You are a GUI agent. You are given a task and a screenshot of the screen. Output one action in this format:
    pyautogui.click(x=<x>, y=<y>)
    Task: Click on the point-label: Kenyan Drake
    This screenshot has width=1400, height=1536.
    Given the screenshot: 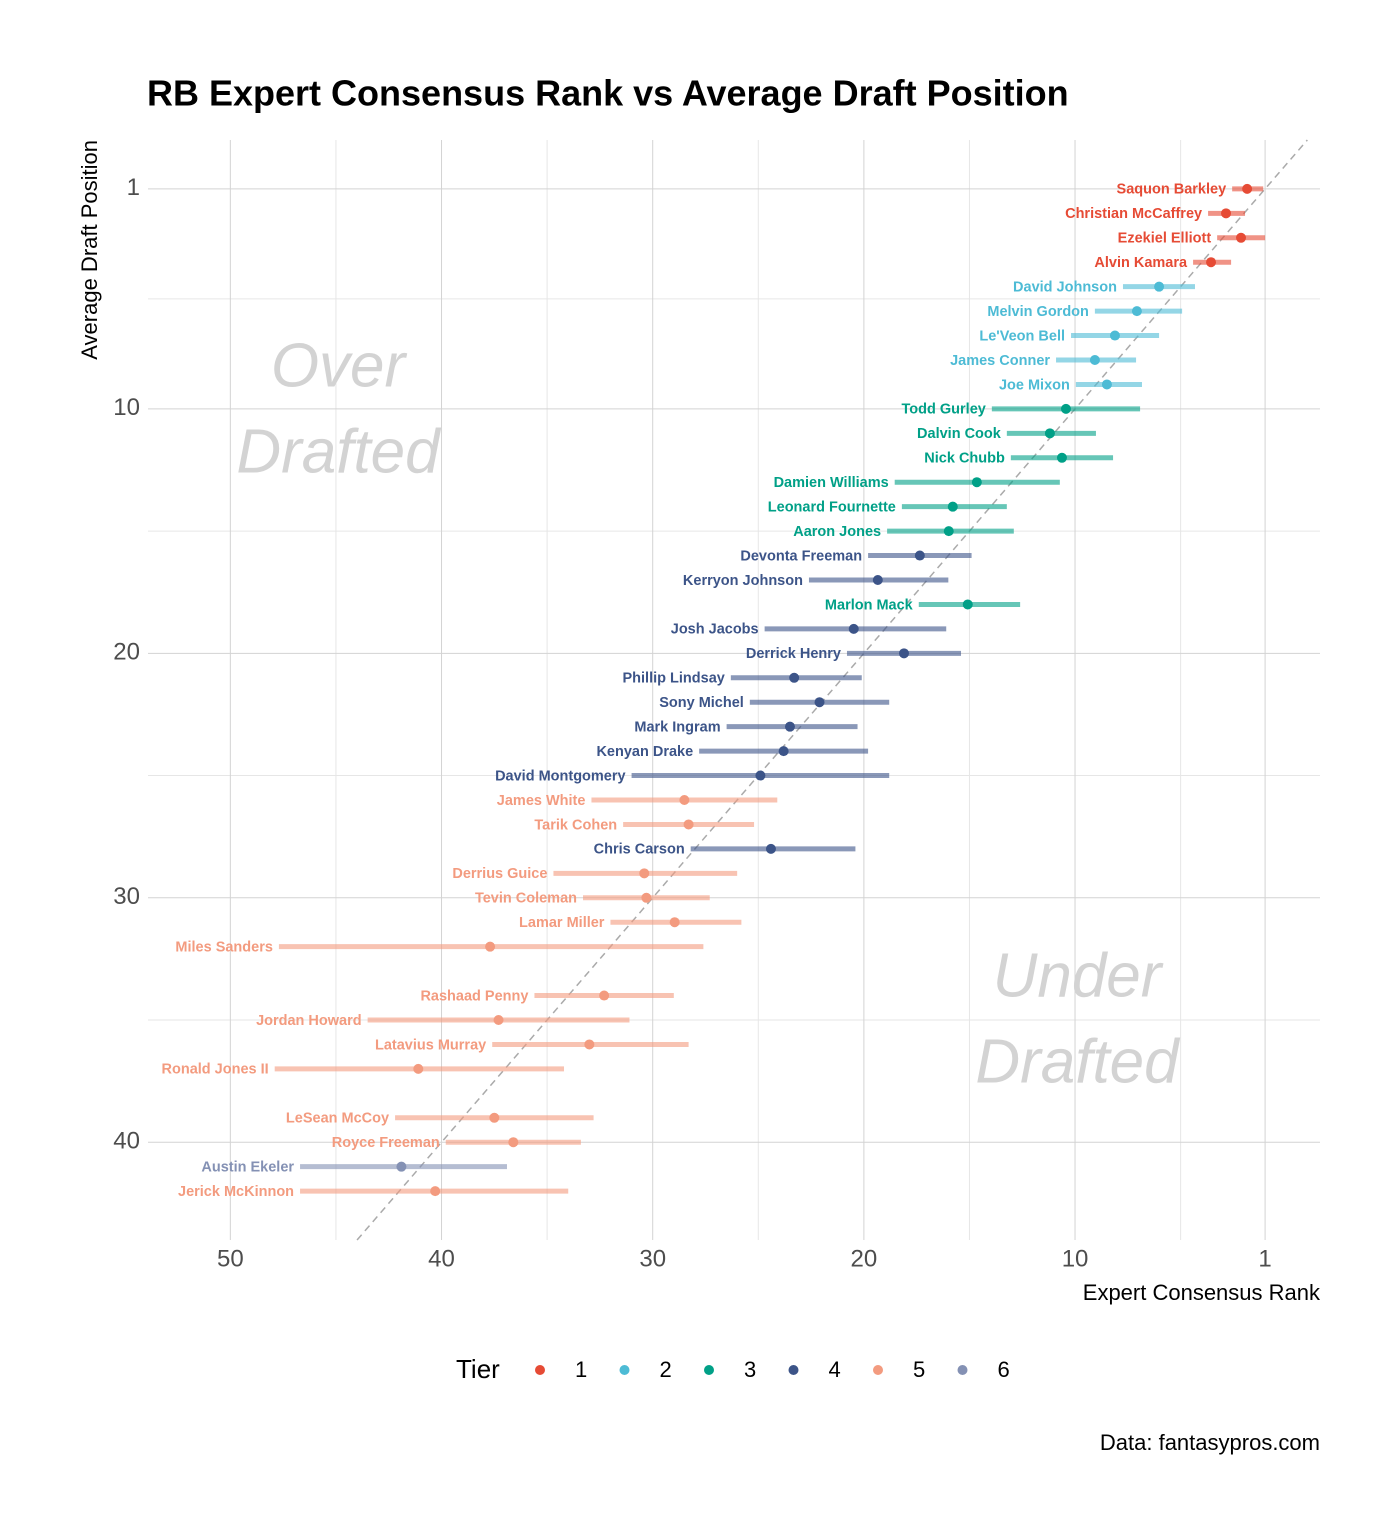 What is the action you would take?
    pyautogui.click(x=644, y=752)
    